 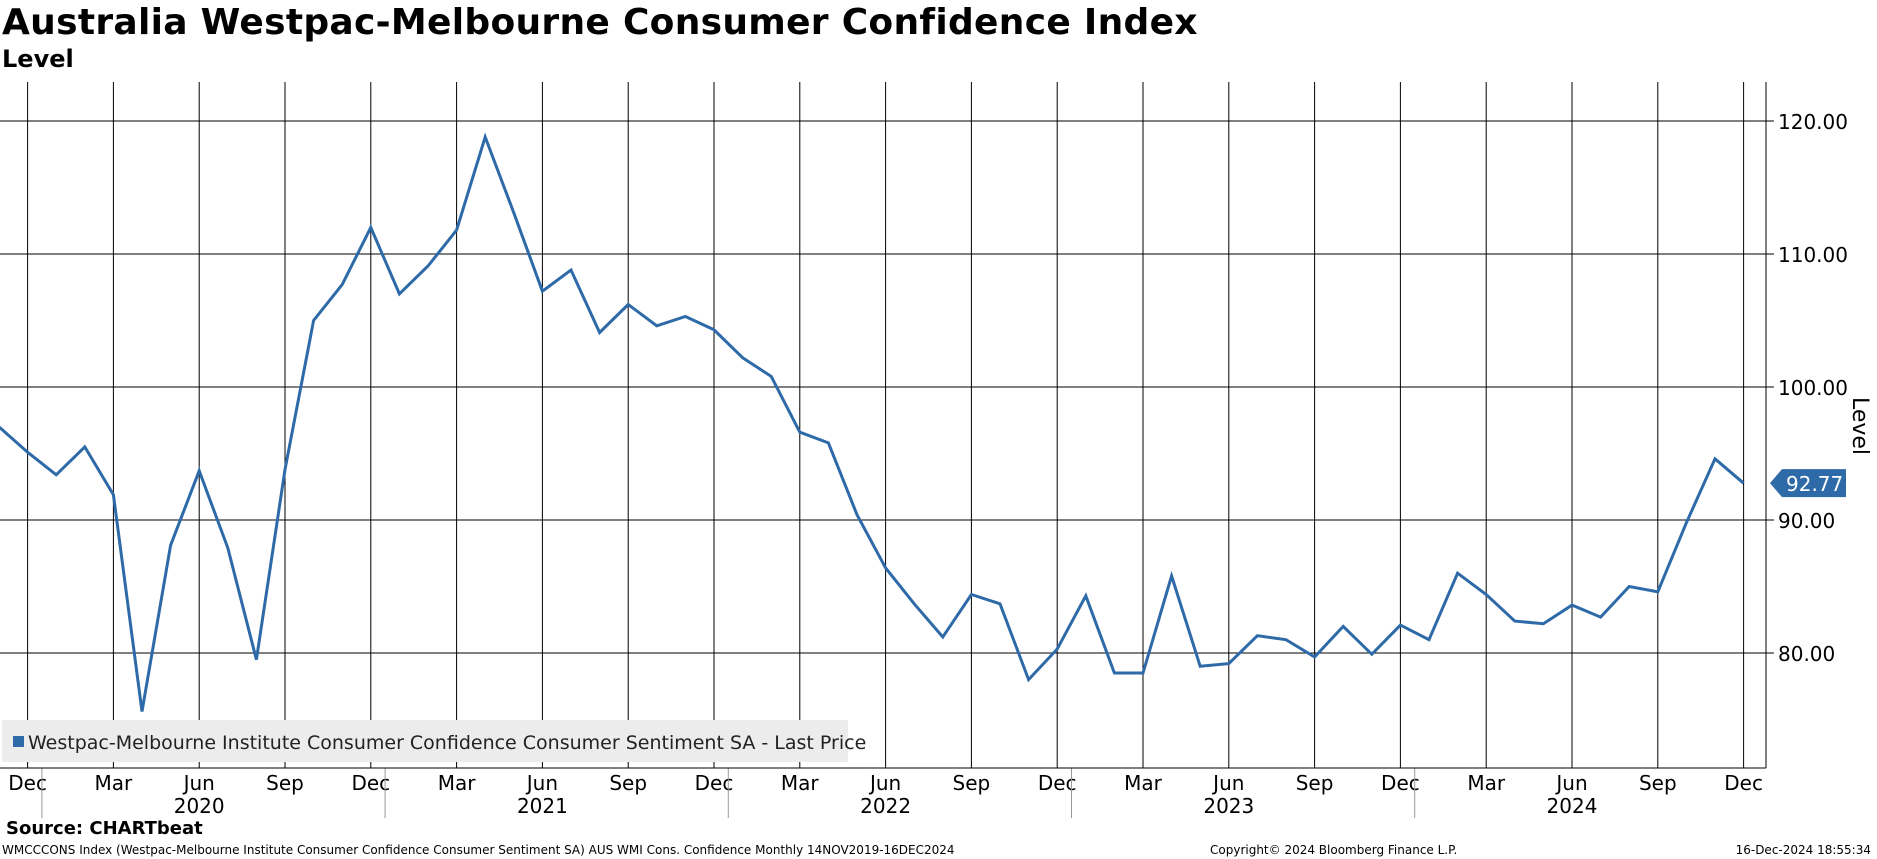 I want to click on legend-swatch, so click(x=18, y=741).